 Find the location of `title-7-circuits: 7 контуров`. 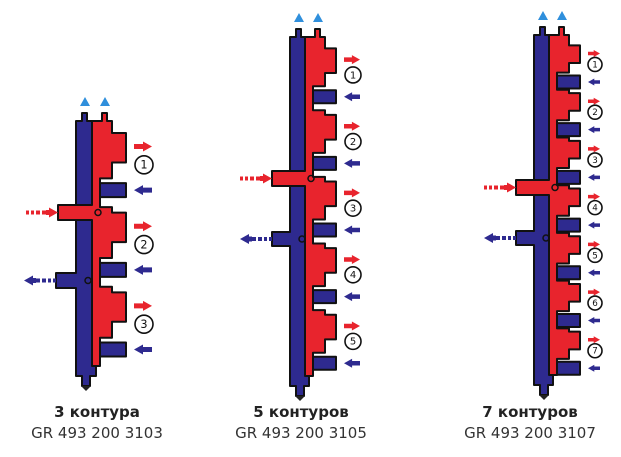

title-7-circuits: 7 контуров is located at coordinates (530, 412).